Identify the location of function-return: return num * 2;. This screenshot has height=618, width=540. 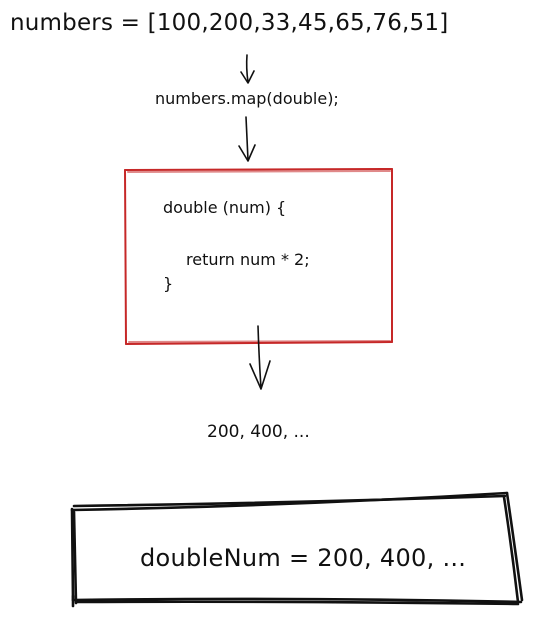
(248, 260).